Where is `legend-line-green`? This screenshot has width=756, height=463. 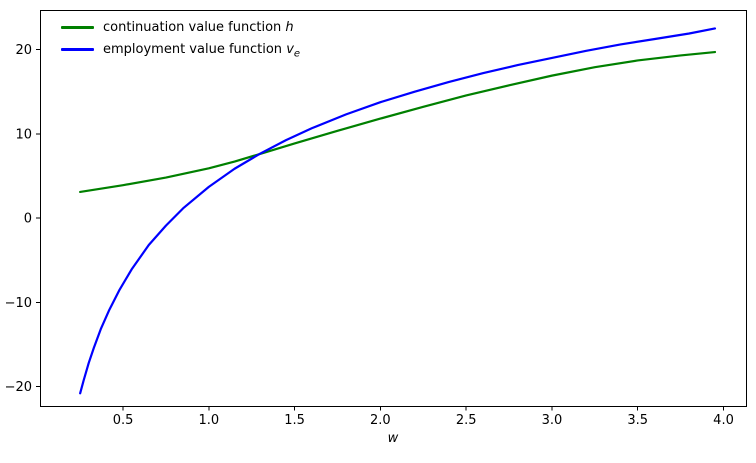 legend-line-green is located at coordinates (77, 27).